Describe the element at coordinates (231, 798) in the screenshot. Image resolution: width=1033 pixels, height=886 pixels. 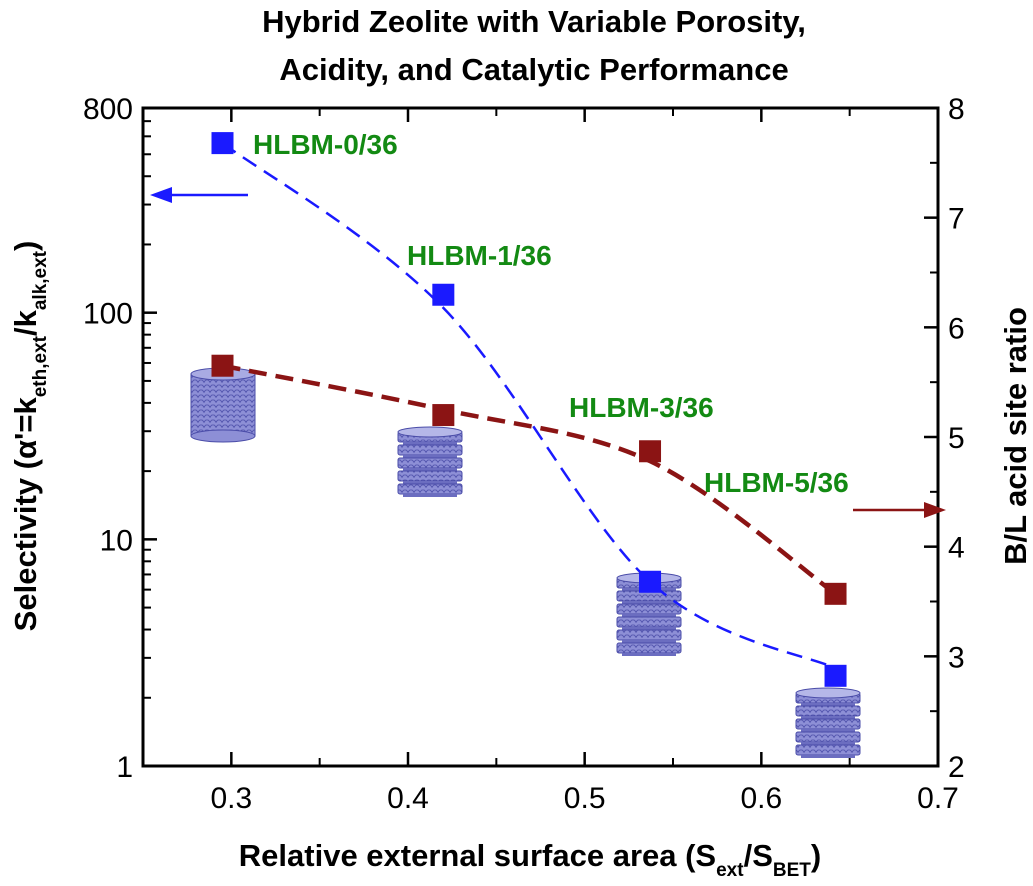
I see `x-tick-label: 0.3` at that location.